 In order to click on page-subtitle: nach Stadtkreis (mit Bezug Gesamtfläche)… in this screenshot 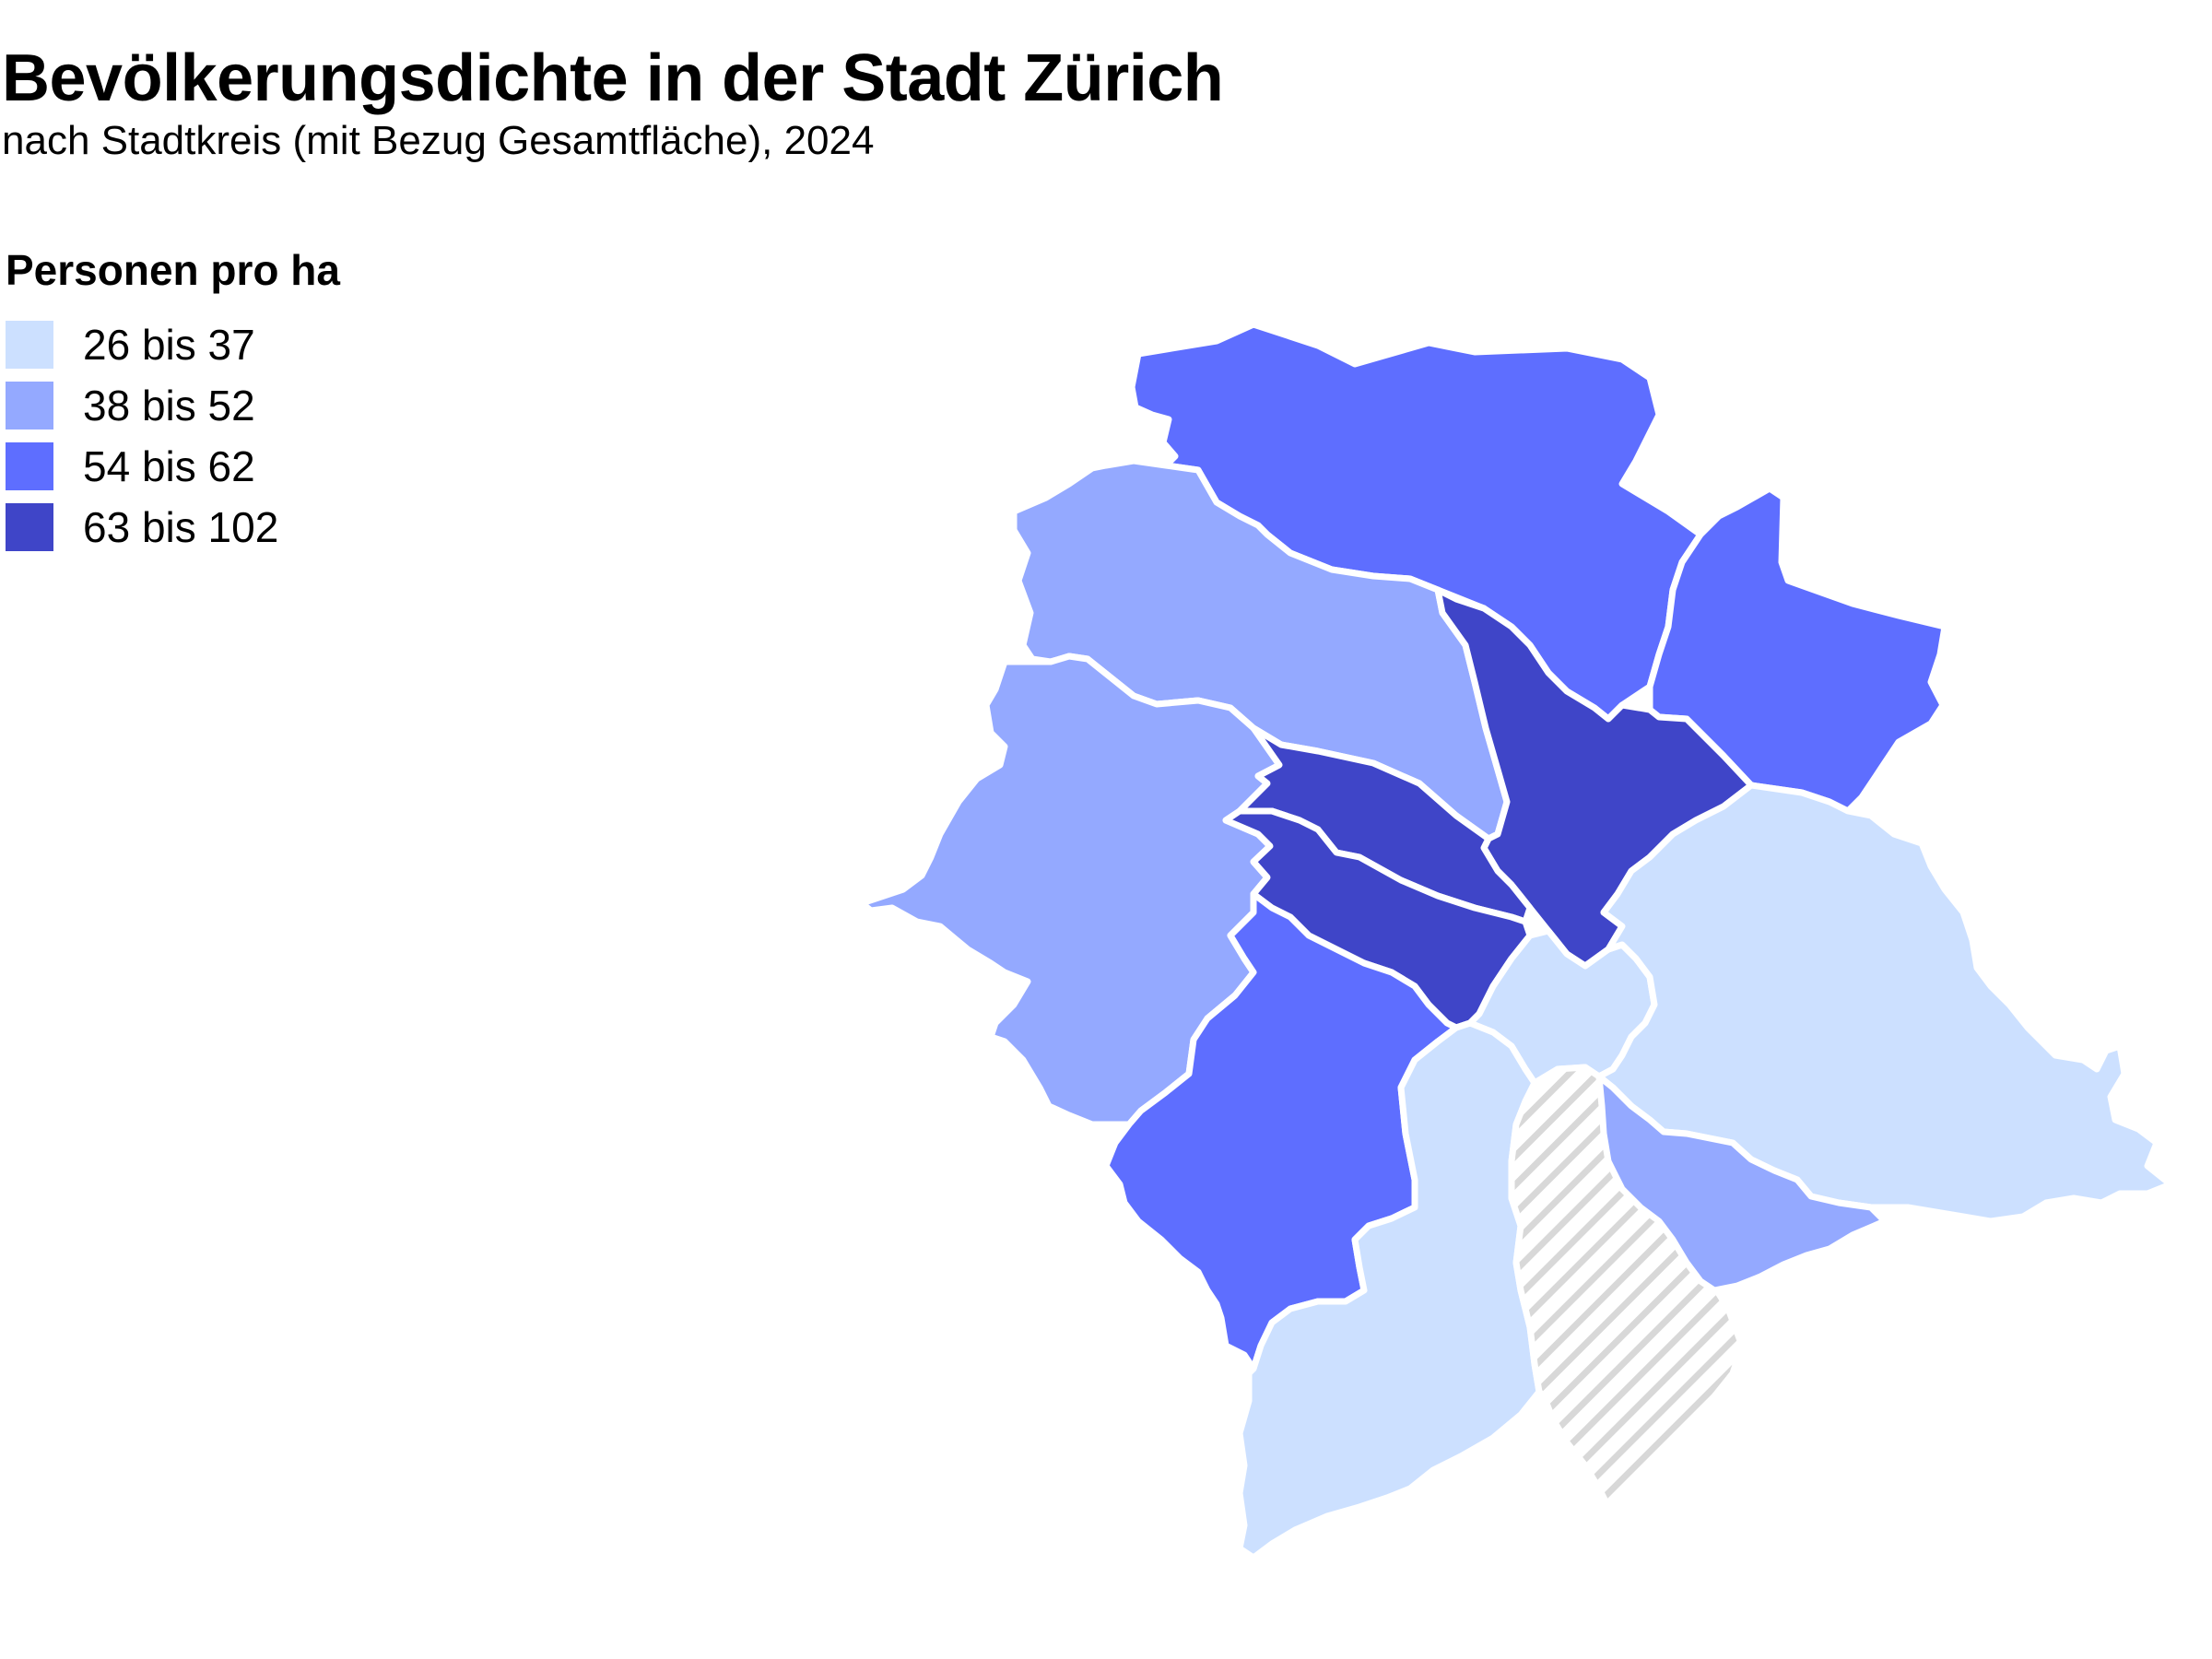, I will do `click(438, 140)`.